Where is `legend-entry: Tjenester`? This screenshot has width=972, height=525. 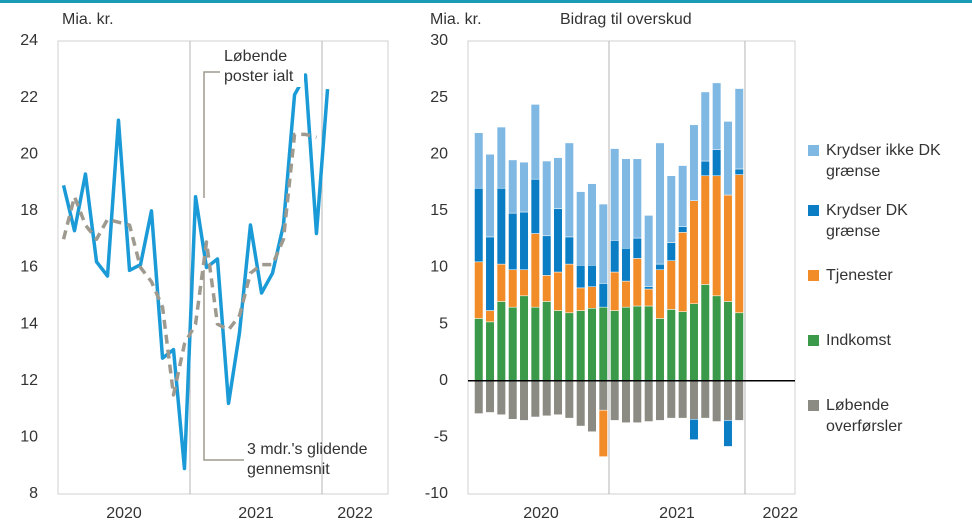
legend-entry: Tjenester is located at coordinates (887, 275).